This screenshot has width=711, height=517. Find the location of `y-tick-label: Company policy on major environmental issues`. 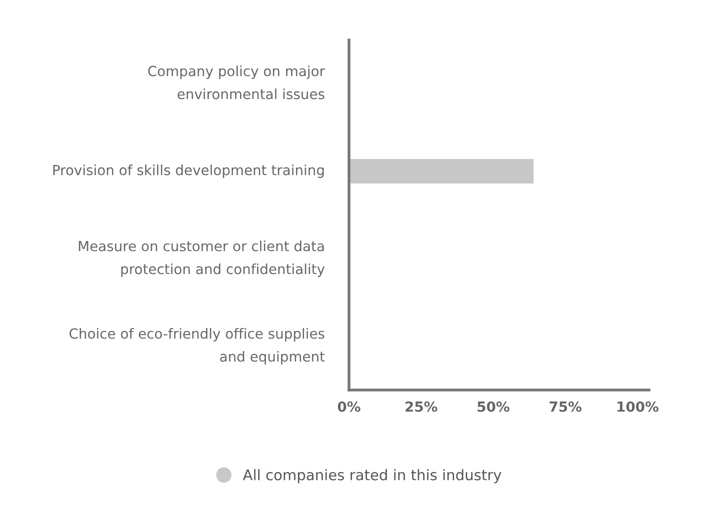

y-tick-label: Company policy on major environmental issues is located at coordinates (236, 83).